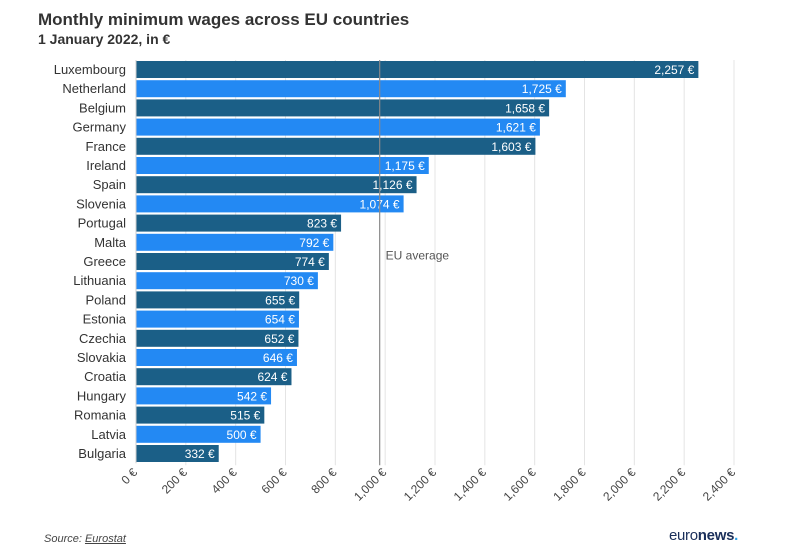 Image resolution: width=800 pixels, height=550 pixels. What do you see at coordinates (520, 484) in the screenshot?
I see `x-tick-label: 1,600 €` at bounding box center [520, 484].